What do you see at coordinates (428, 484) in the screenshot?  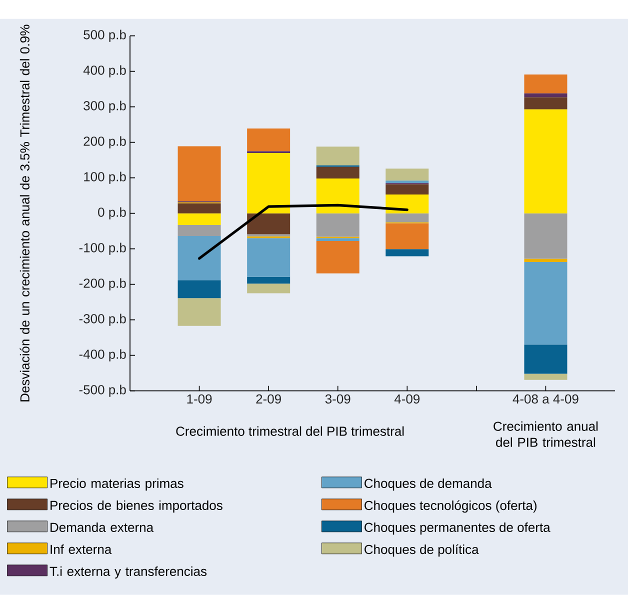 I see `legend-label: Choques de demanda` at bounding box center [428, 484].